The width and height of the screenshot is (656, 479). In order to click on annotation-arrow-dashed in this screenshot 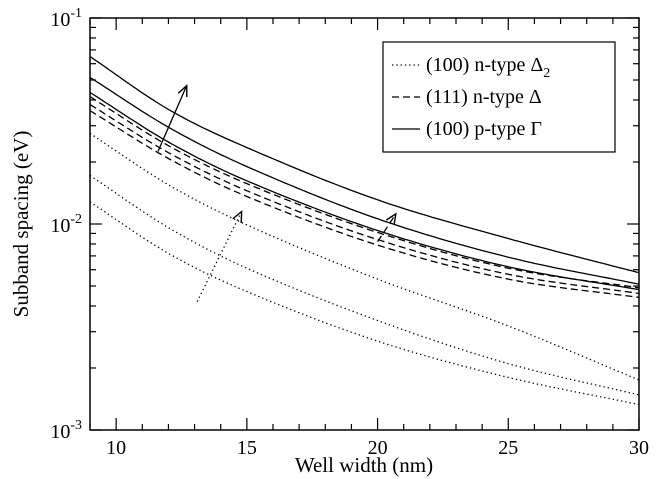, I will do `click(386, 228)`.